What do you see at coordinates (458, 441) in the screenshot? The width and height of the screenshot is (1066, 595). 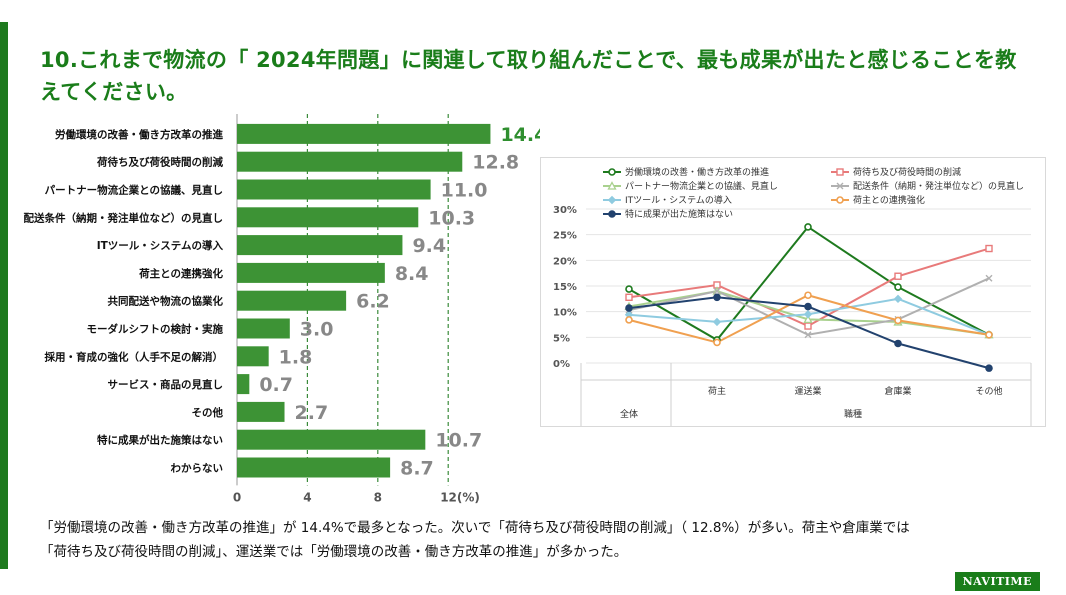 I see `value-label: 10.7` at bounding box center [458, 441].